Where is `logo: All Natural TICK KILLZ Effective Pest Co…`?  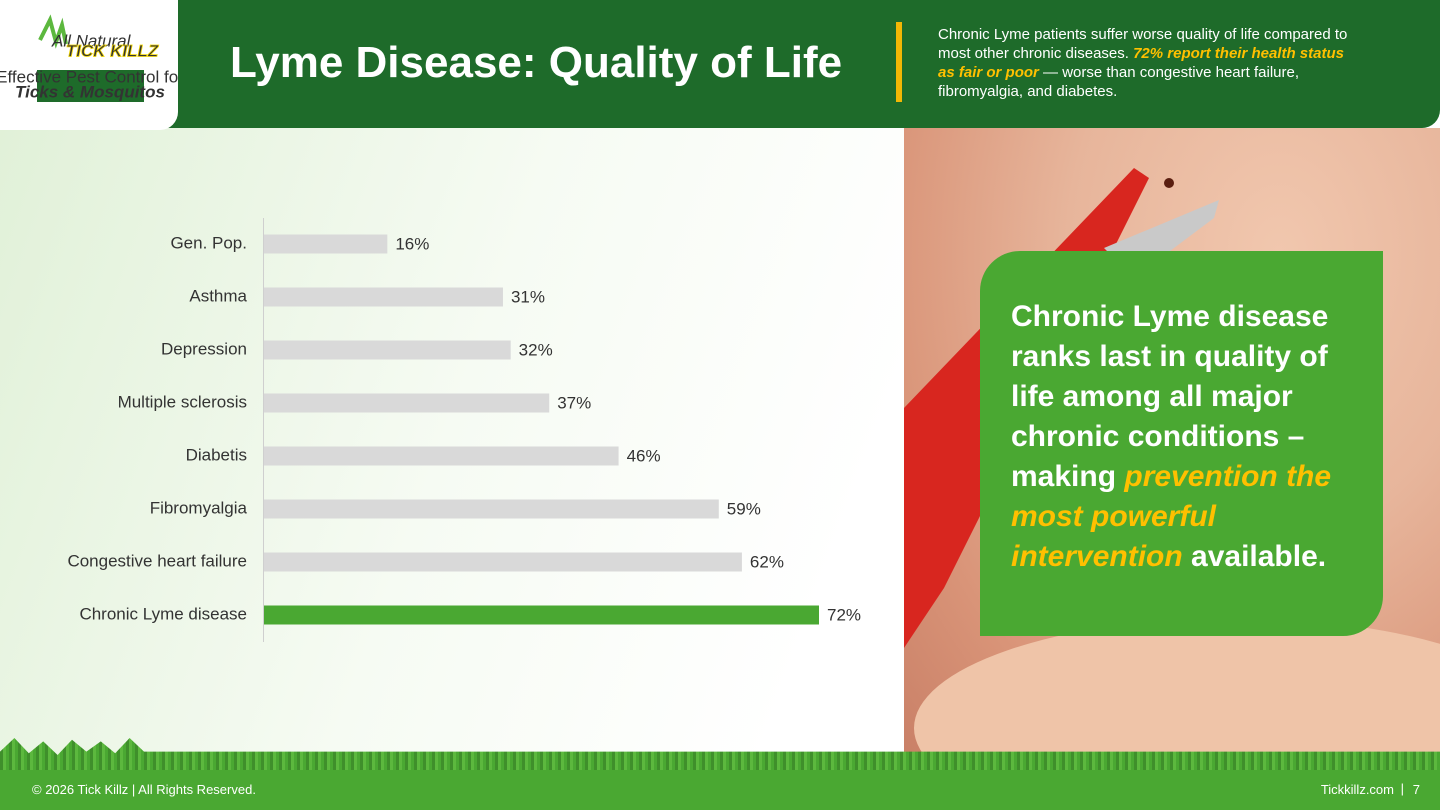 logo: All Natural TICK KILLZ Effective Pest Co… is located at coordinates (92, 65).